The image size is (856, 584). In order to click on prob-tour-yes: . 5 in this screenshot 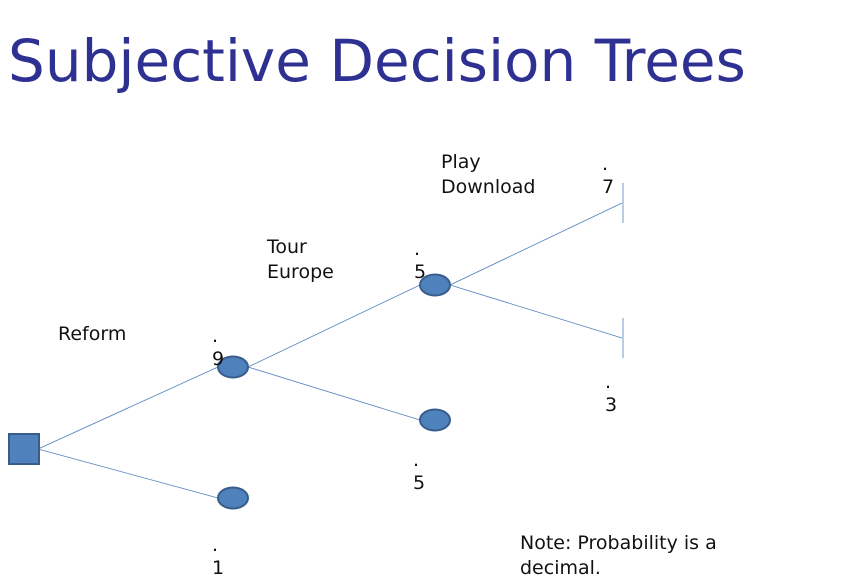, I will do `click(420, 260)`.